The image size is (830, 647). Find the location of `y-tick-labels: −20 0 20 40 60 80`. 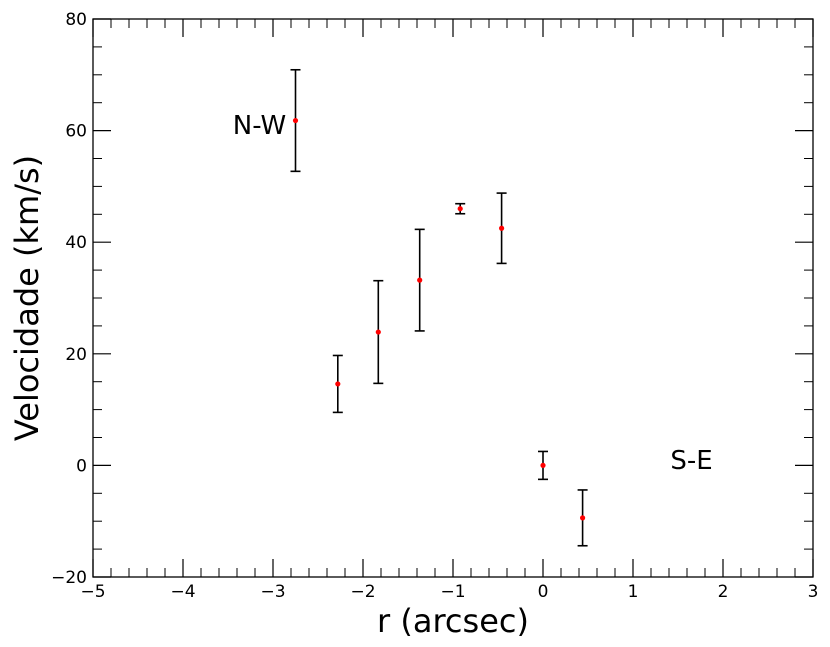

y-tick-labels: −20 0 20 40 60 80 is located at coordinates (69, 299).